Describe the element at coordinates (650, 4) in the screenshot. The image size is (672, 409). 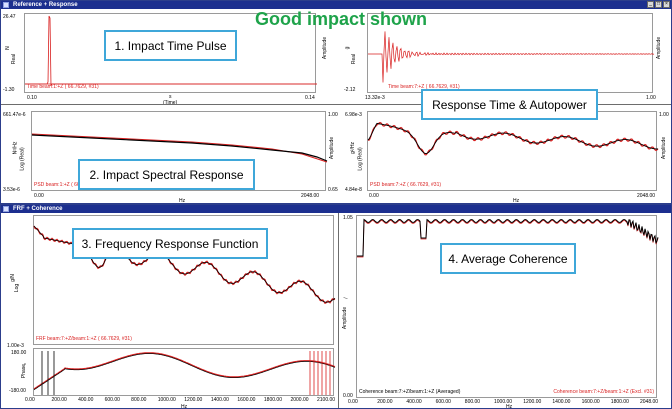
I see `minimize-button: _` at that location.